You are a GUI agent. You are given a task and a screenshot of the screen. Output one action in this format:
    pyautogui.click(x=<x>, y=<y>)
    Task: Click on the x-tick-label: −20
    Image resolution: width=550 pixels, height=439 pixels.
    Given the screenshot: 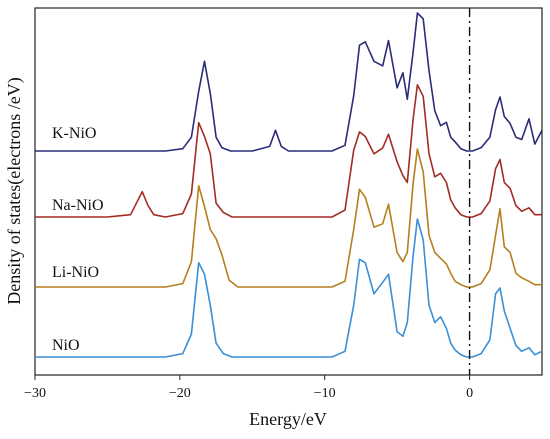 What is the action you would take?
    pyautogui.click(x=180, y=393)
    